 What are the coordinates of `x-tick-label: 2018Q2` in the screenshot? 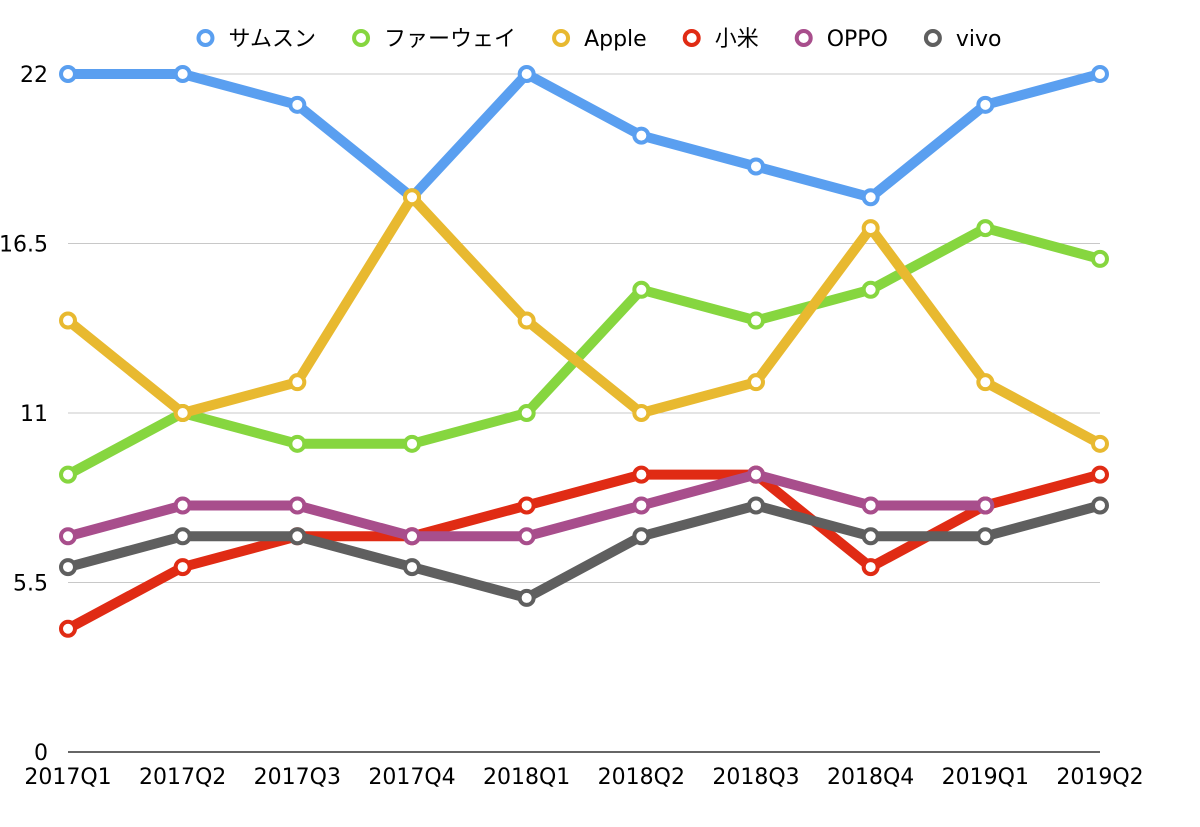 It's located at (641, 777).